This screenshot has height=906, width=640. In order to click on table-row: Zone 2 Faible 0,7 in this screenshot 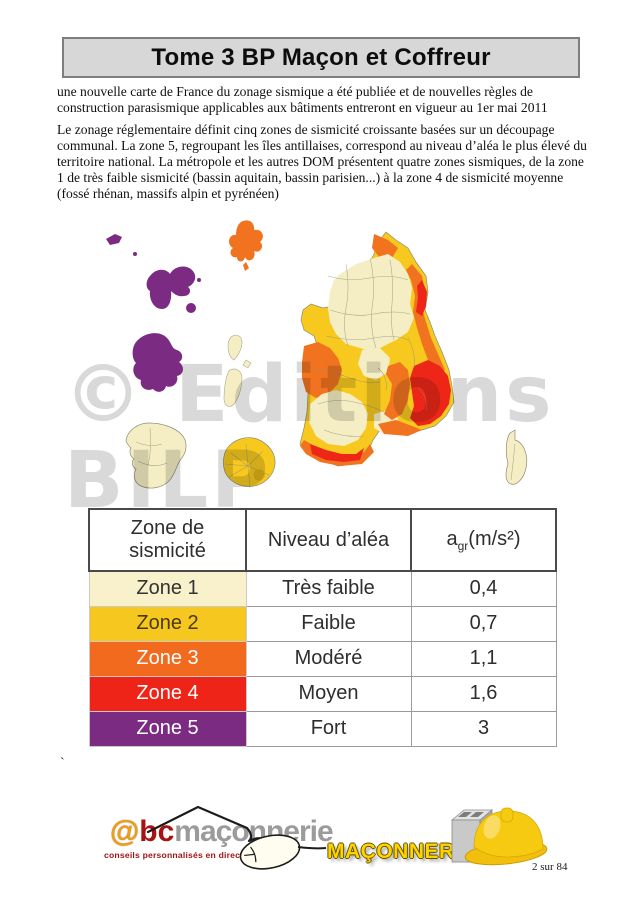, I will do `click(322, 623)`.